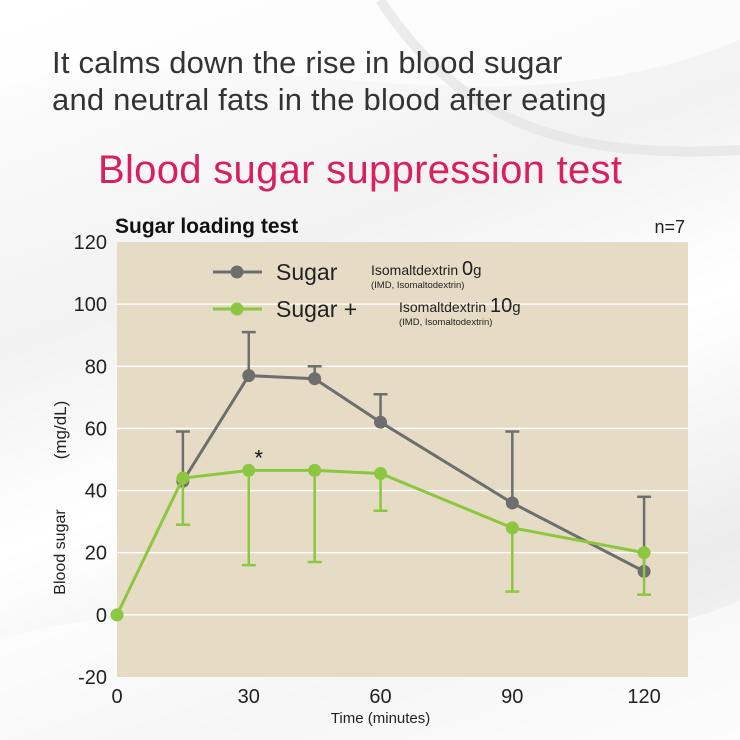  I want to click on significance-marker: *, so click(258, 457).